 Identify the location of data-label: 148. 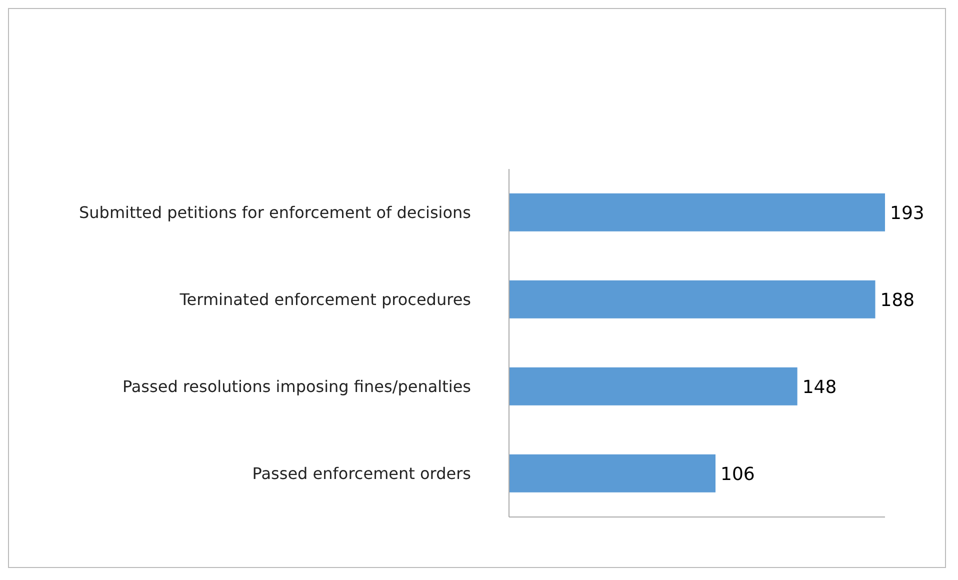
(819, 387).